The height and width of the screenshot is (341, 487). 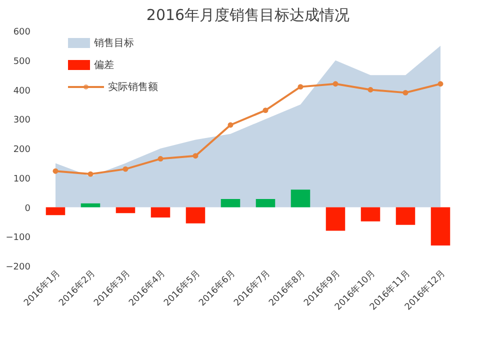 I want to click on chart-title: 2016年月度销售目标达成情况, so click(x=248, y=15).